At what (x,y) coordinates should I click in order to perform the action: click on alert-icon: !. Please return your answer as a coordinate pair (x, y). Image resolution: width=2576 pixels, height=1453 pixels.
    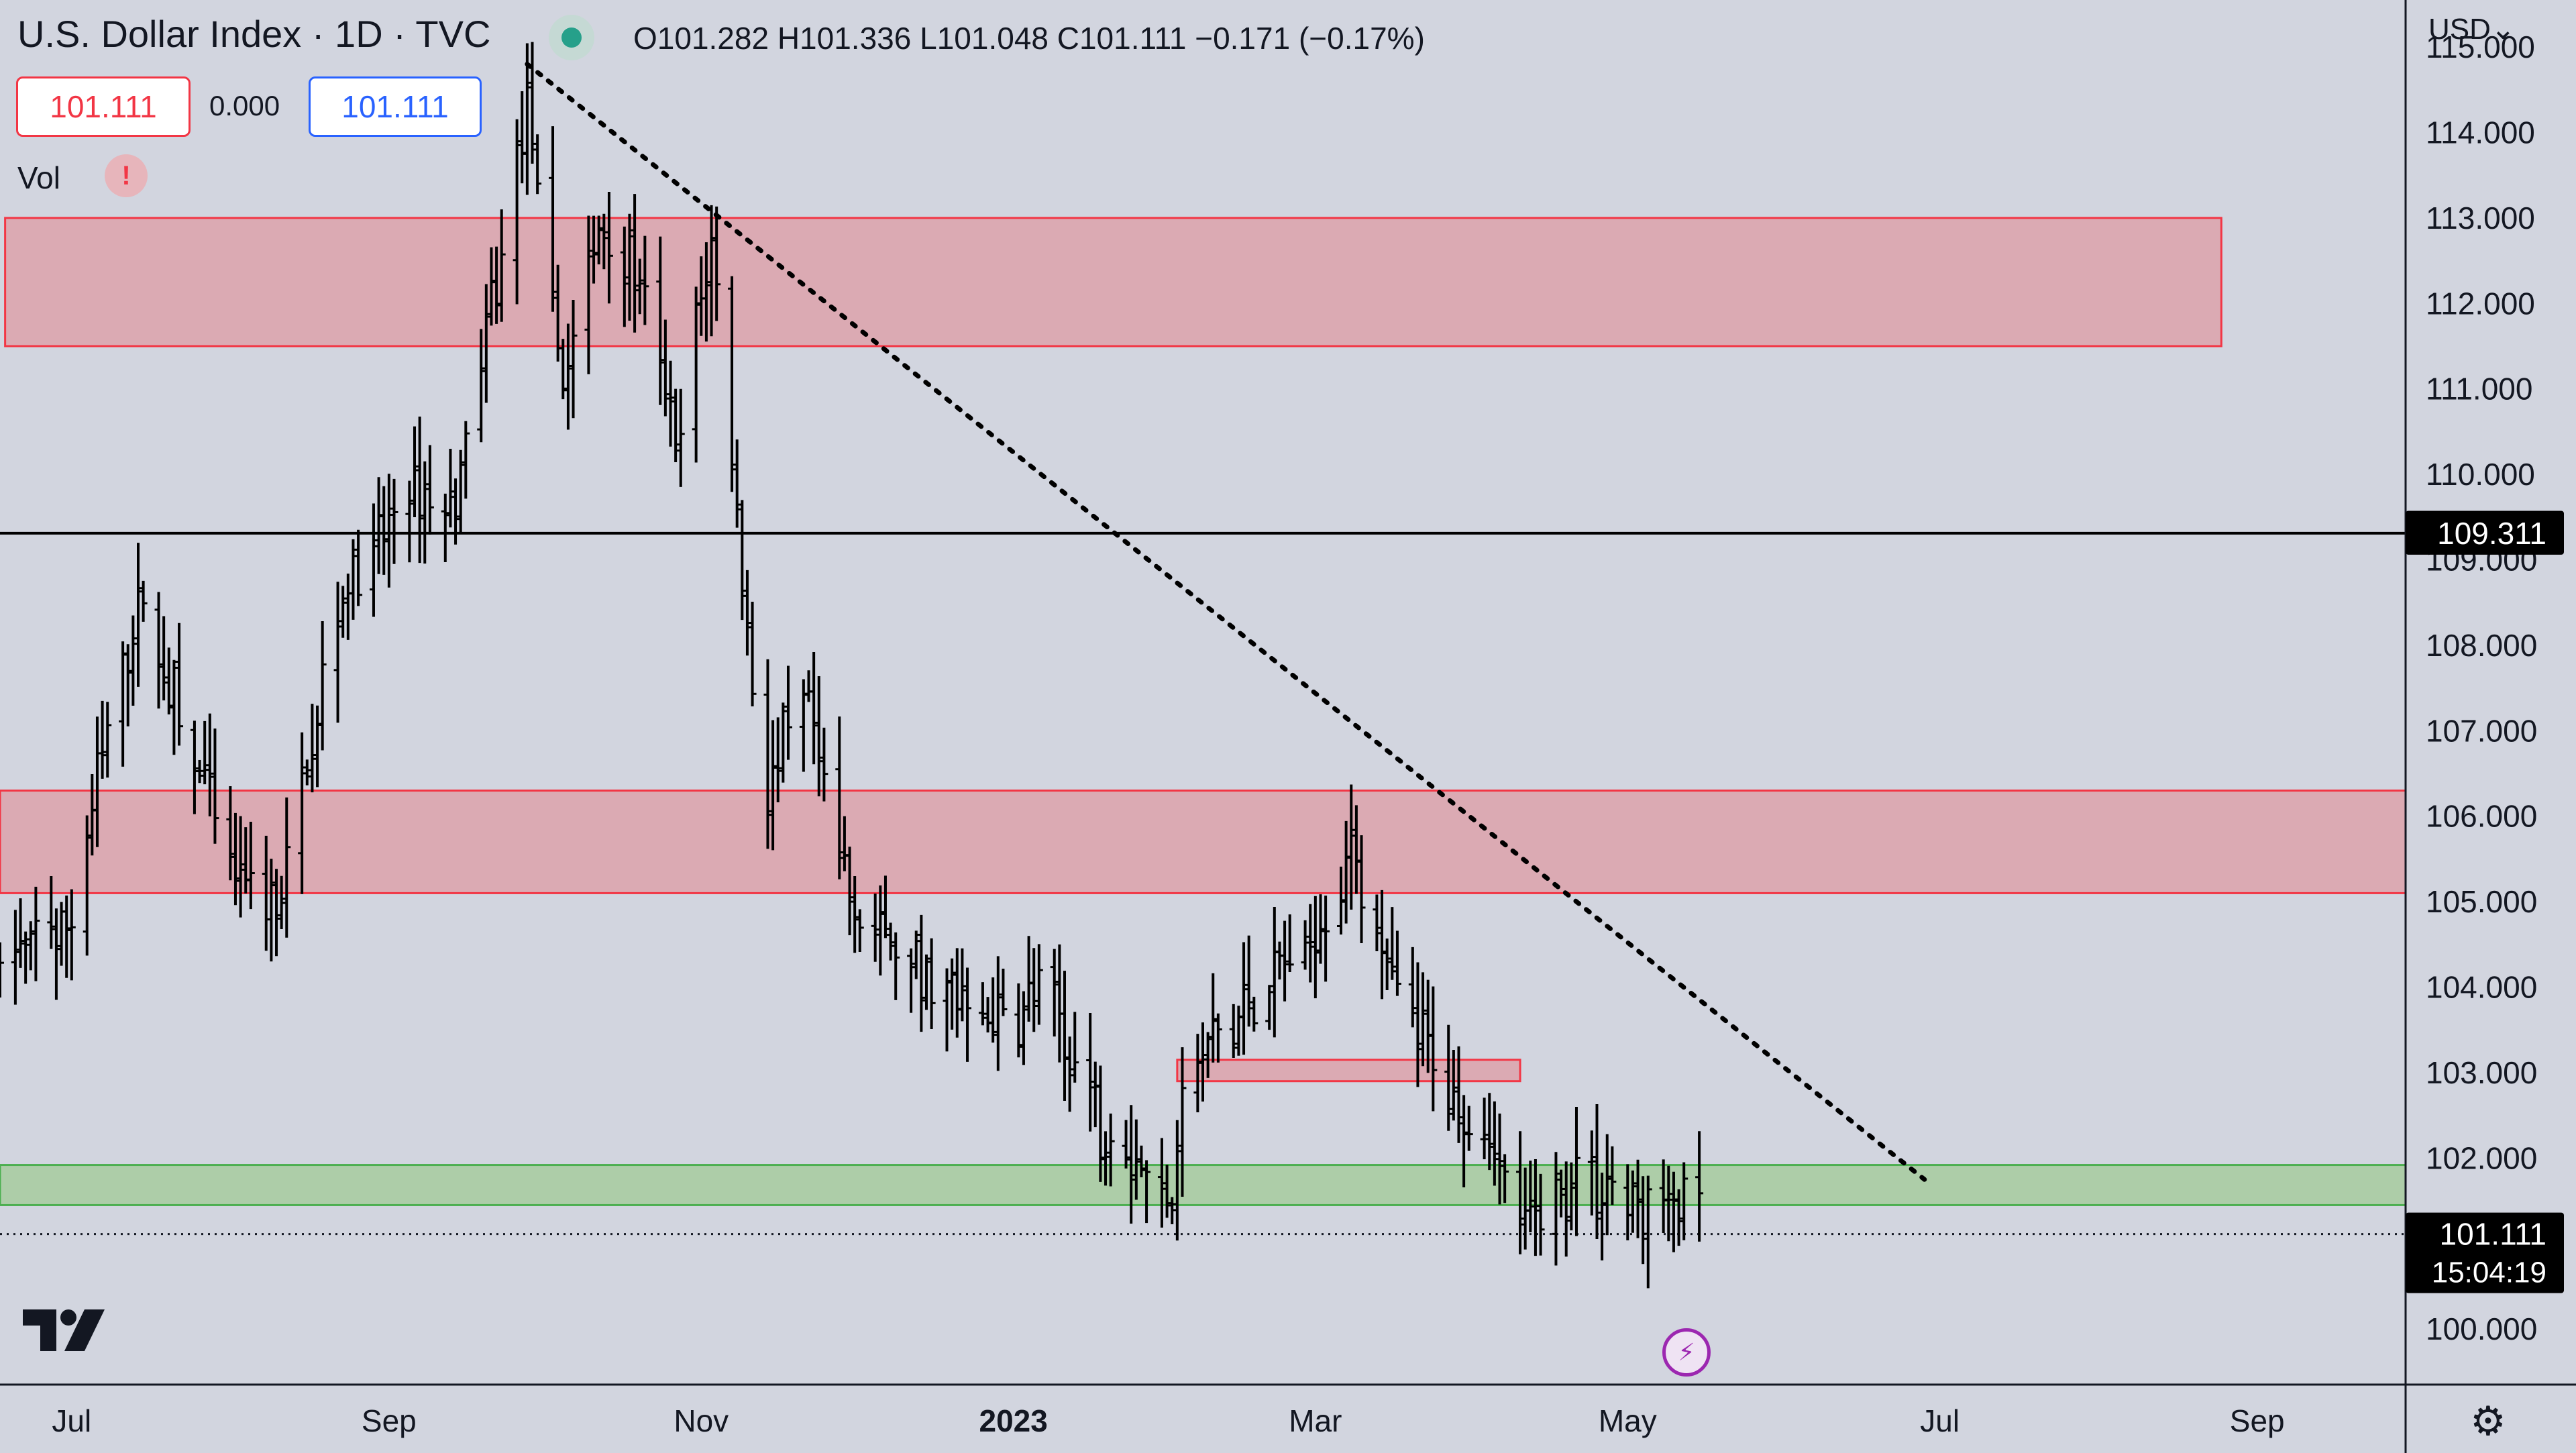
    Looking at the image, I should click on (126, 175).